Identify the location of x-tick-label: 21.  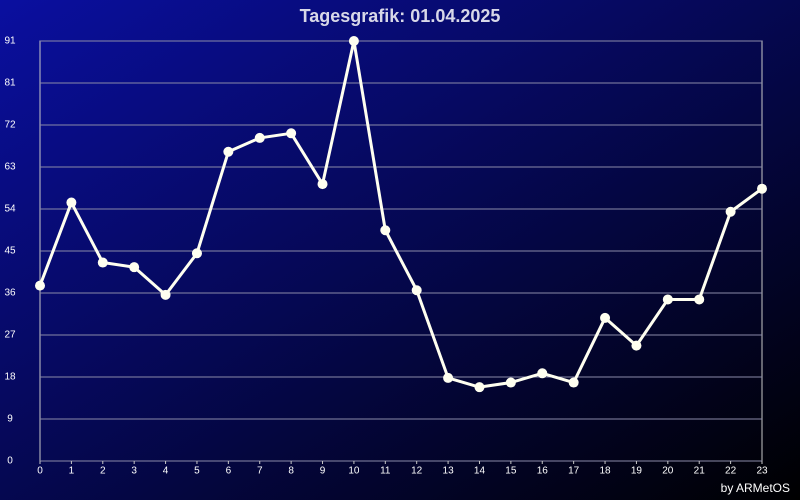
(700, 471).